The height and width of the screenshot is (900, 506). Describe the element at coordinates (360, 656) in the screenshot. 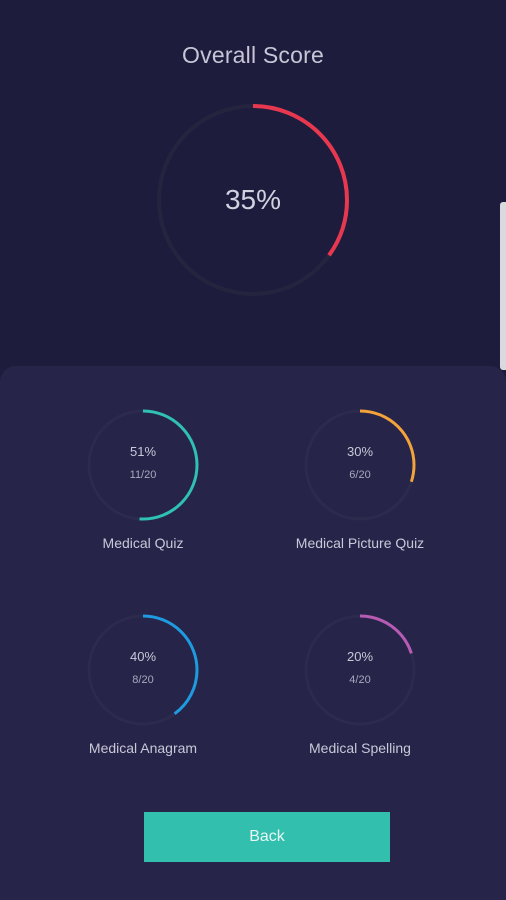

I see `category-percent: 20%` at that location.